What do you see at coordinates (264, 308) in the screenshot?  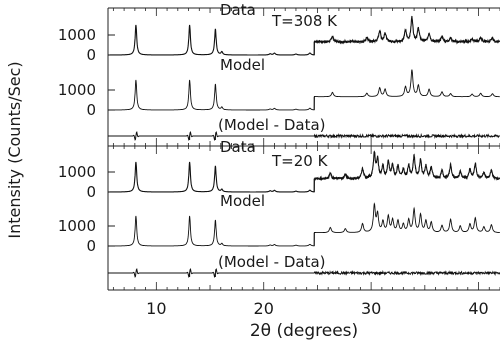 I see `x-tick-label: 20` at bounding box center [264, 308].